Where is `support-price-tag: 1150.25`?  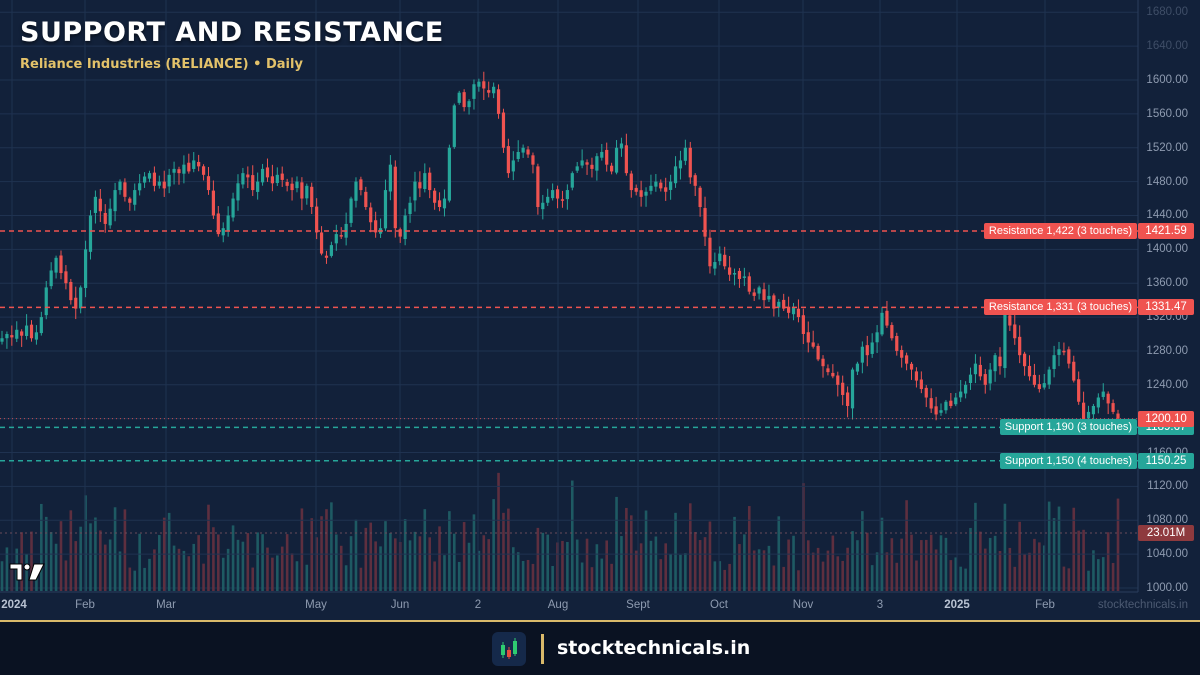 support-price-tag: 1150.25 is located at coordinates (1166, 460).